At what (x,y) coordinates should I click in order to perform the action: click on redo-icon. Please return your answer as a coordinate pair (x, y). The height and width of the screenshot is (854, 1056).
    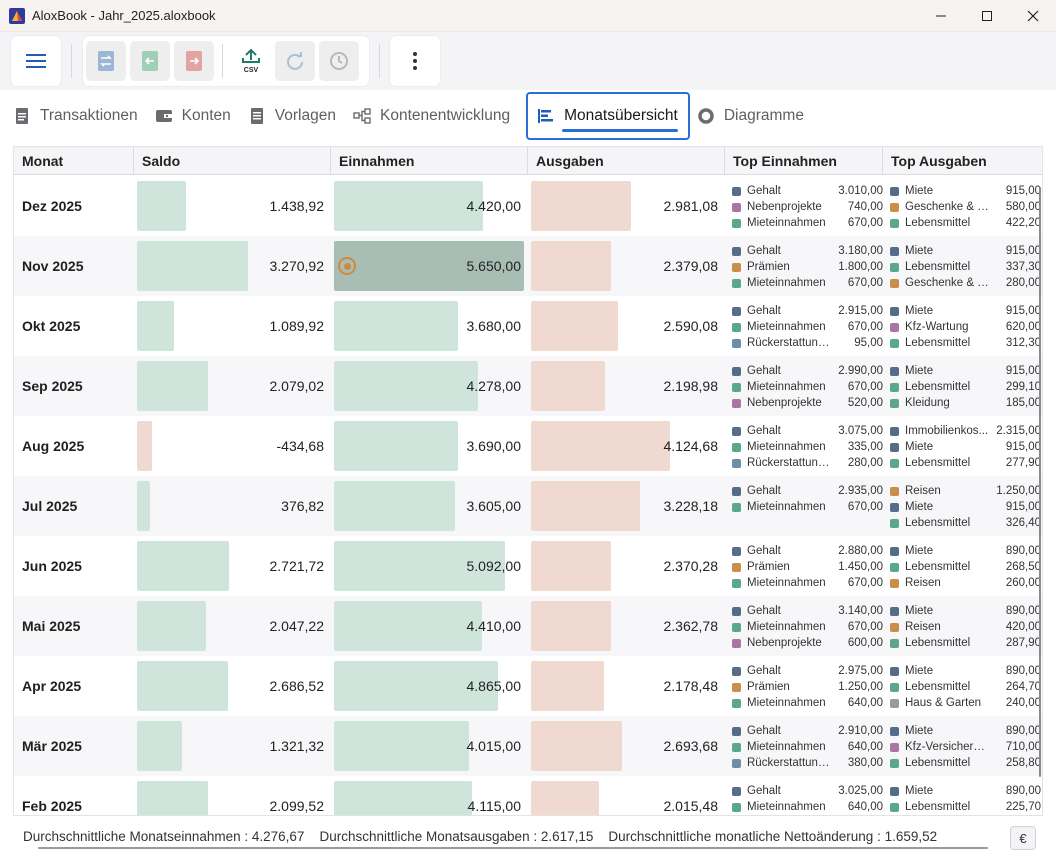
    Looking at the image, I should click on (295, 61).